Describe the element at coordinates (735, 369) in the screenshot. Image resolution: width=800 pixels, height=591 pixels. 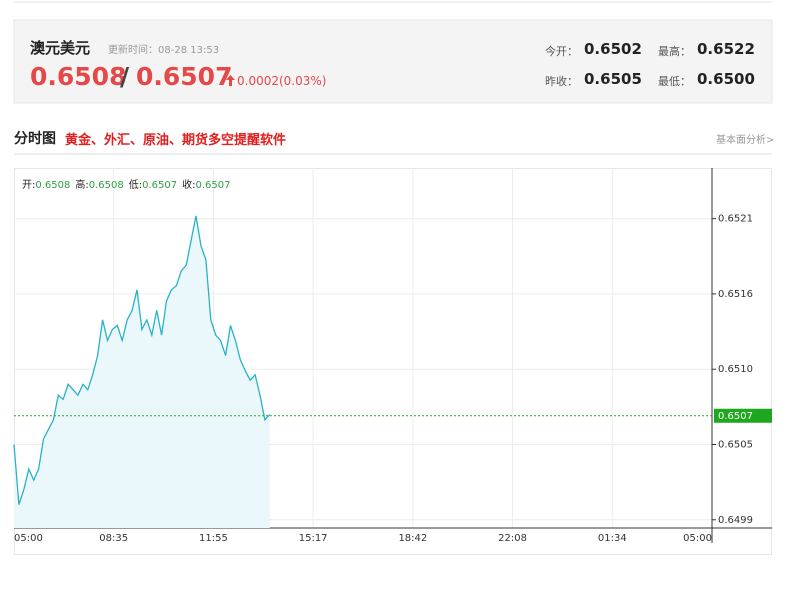
I see `y-tick-label: 0.6510` at that location.